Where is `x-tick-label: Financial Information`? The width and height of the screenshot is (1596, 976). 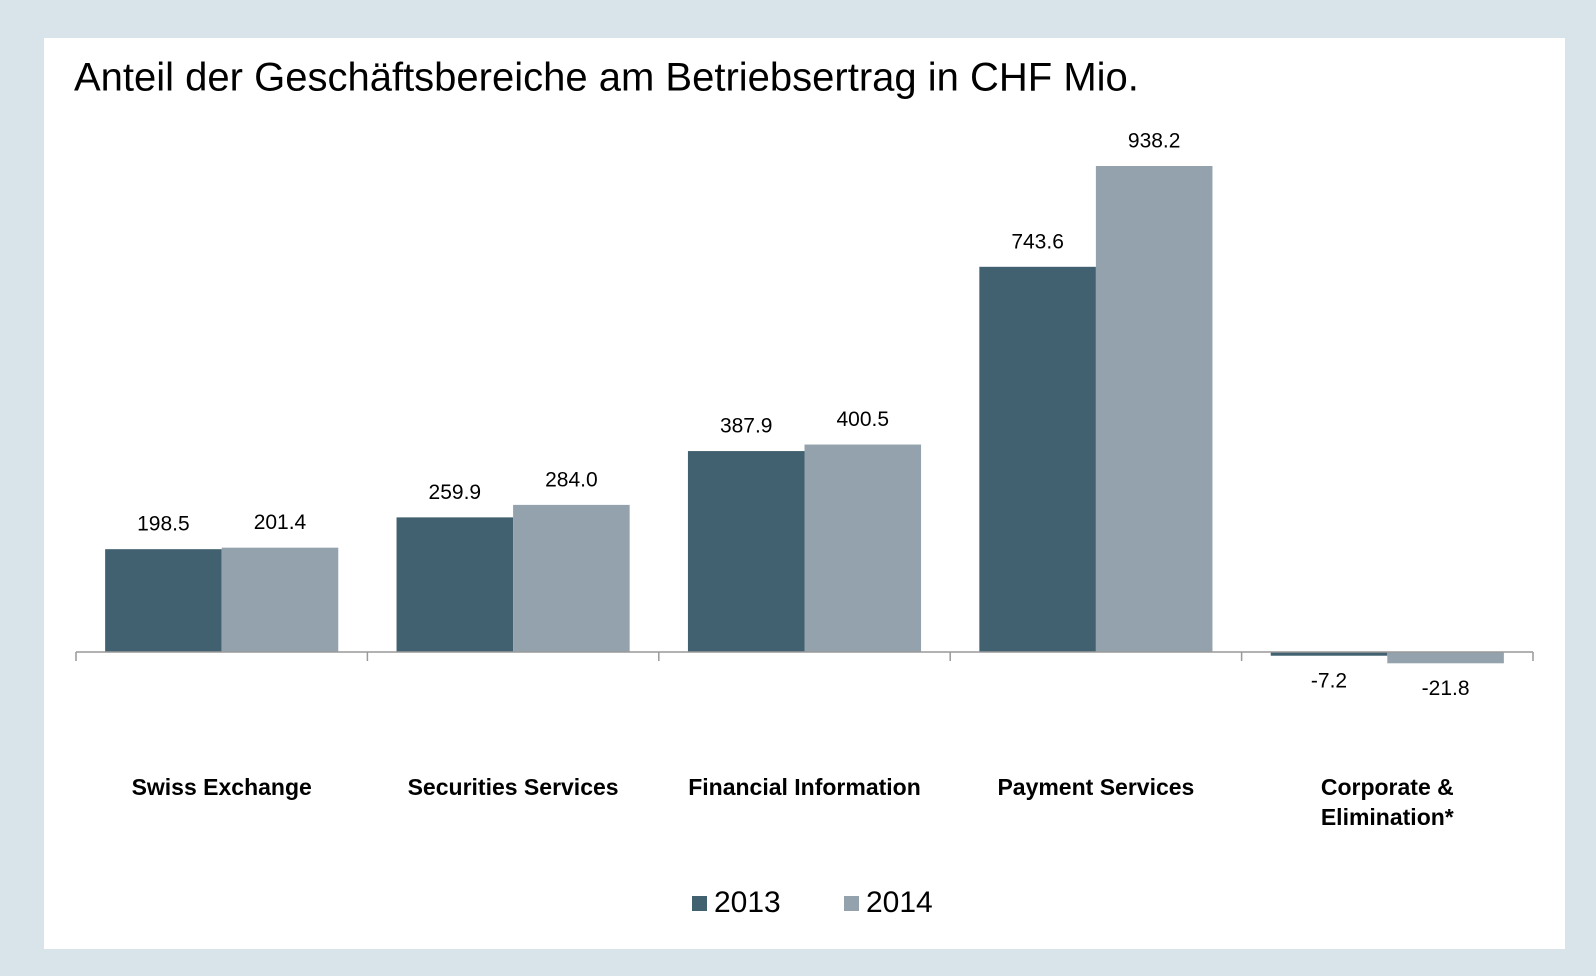
x-tick-label: Financial Information is located at coordinates (804, 787).